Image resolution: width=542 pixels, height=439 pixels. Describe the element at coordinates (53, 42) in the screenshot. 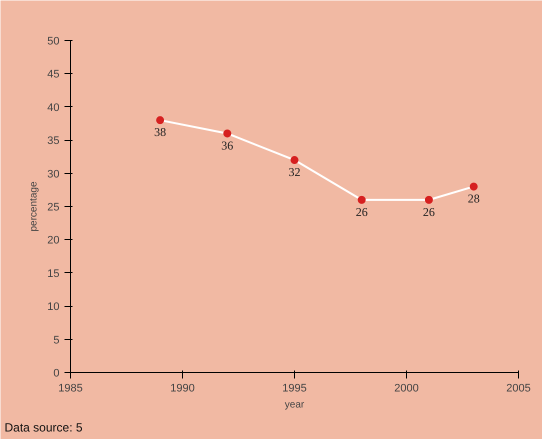

I see `y-tick-label: 50` at that location.